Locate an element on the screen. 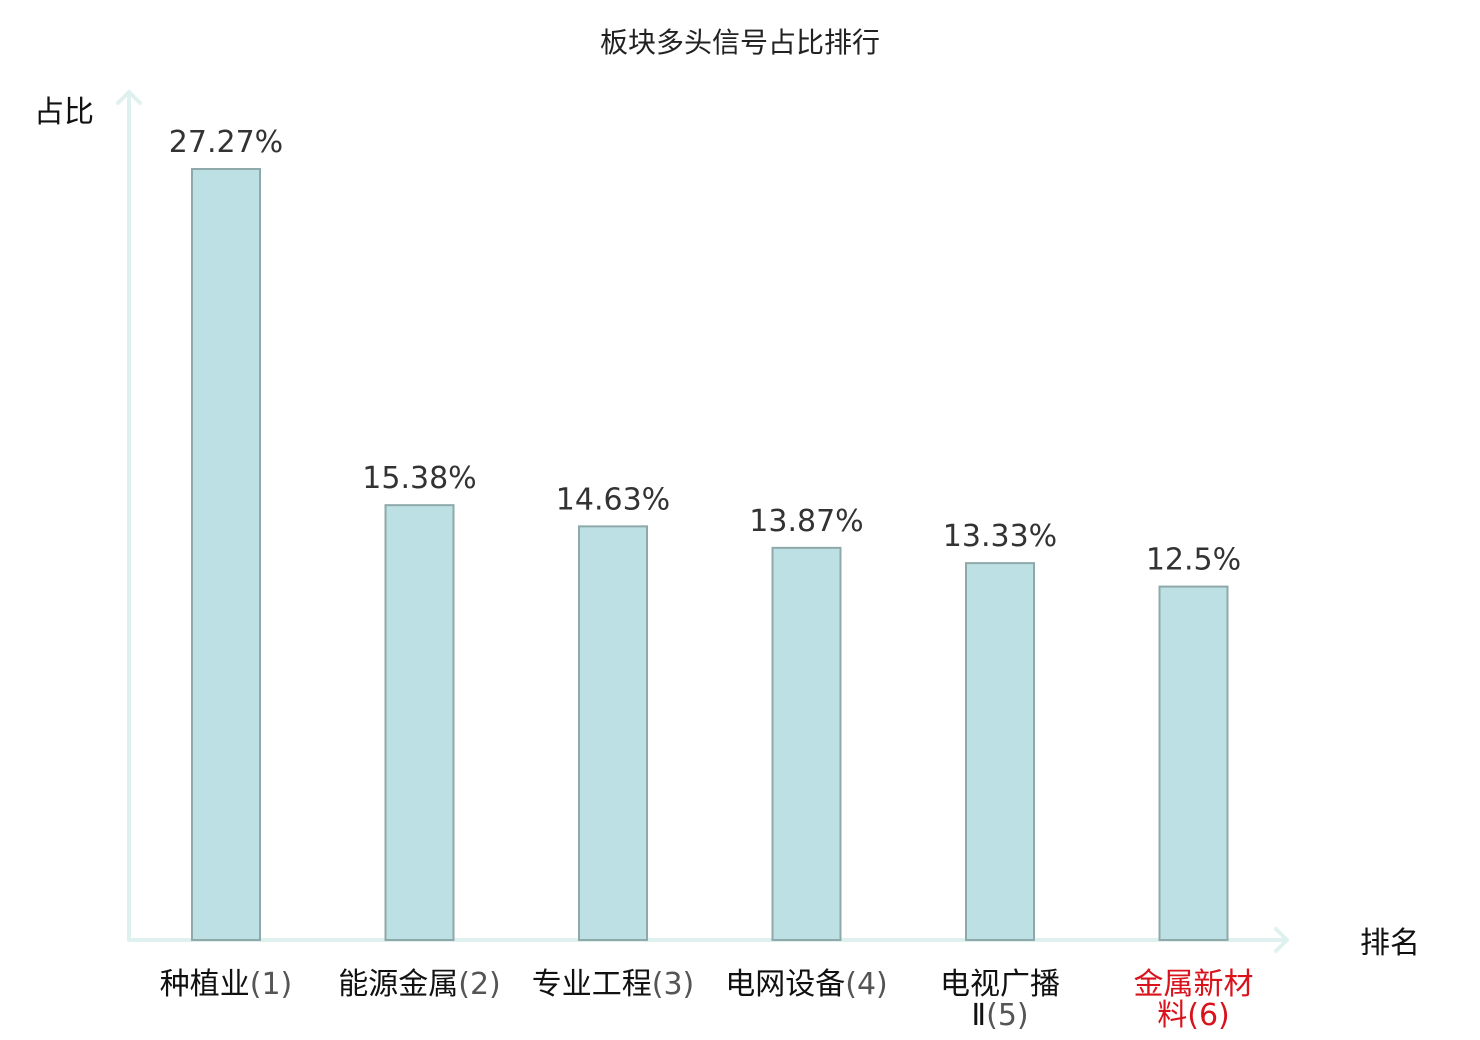  x-axis-label: 排名 is located at coordinates (1390, 943).